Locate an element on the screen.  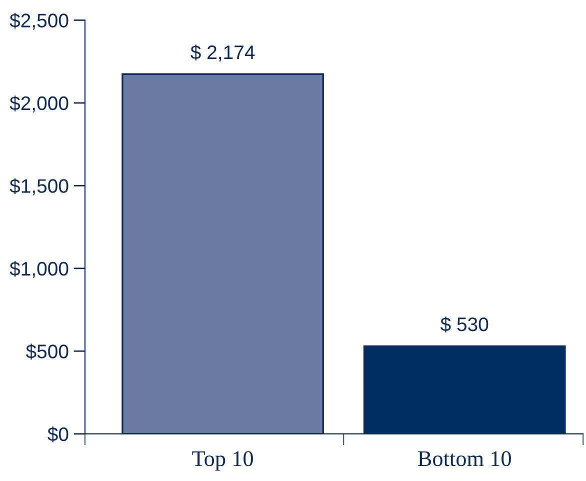
y-tick-label: $1,000 is located at coordinates (39, 269).